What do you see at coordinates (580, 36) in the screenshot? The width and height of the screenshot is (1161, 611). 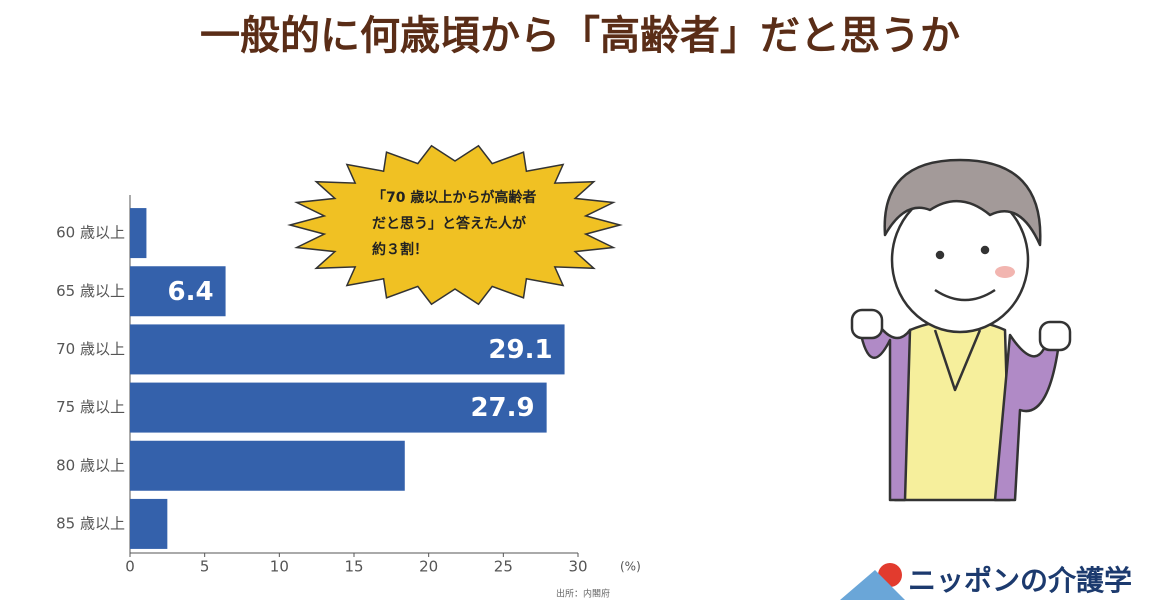 I see `chart-title: 一般的に何歳頃から「高齢者」だと思うか` at bounding box center [580, 36].